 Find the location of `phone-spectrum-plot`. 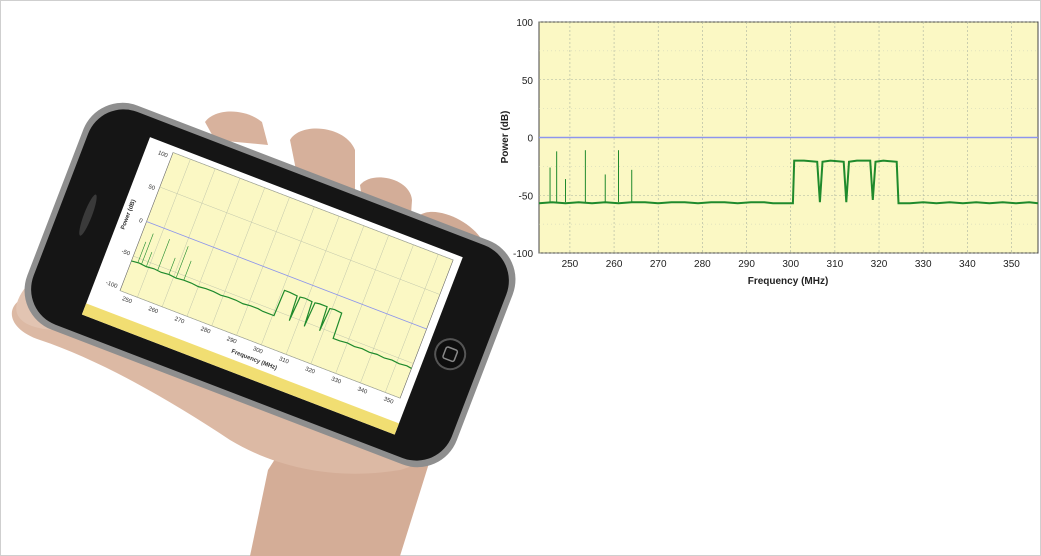

phone-spectrum-plot is located at coordinates (286, 275).